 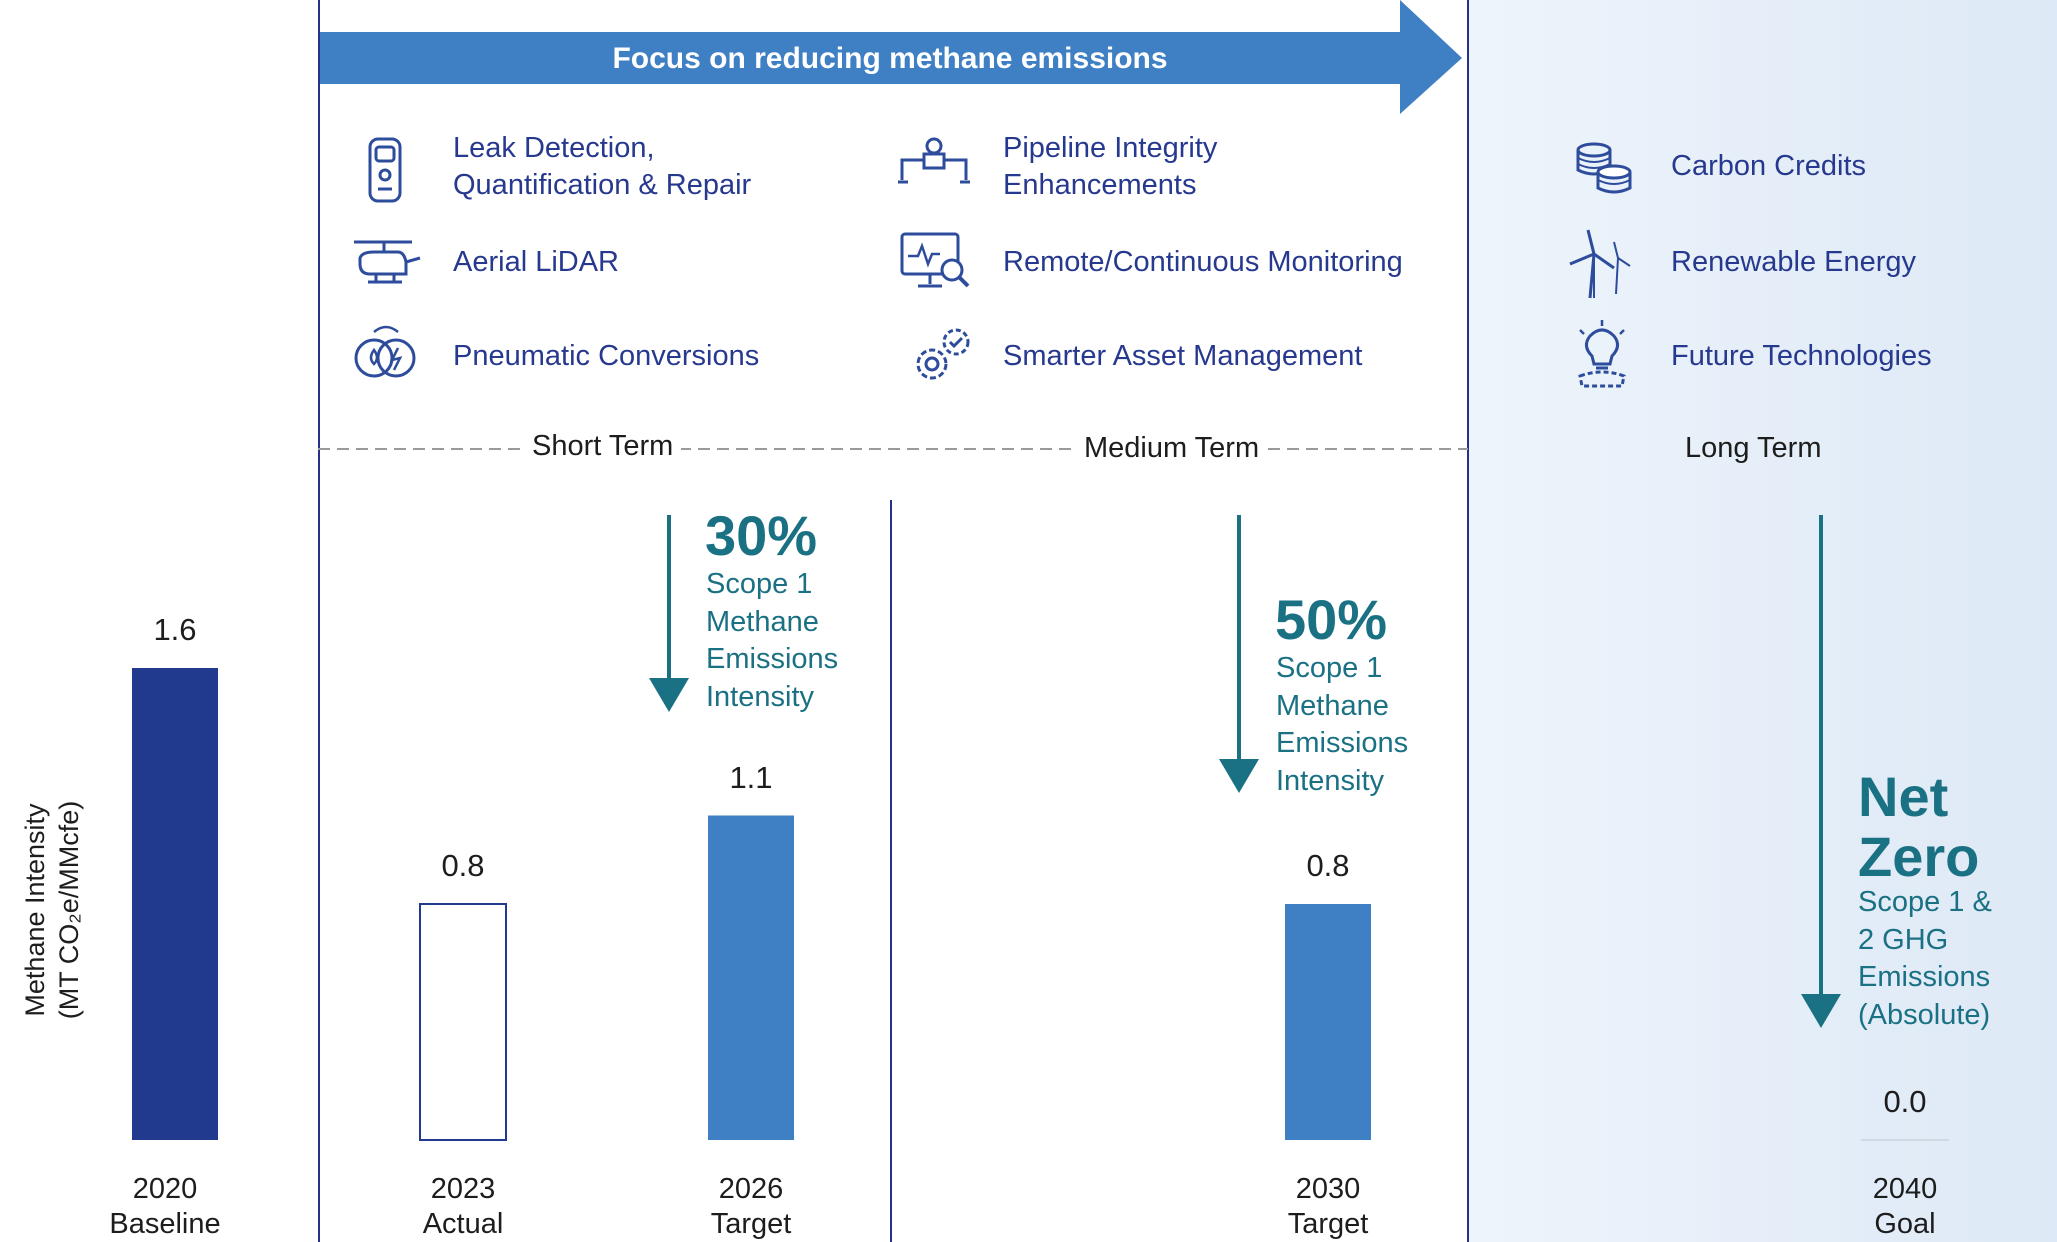 What do you see at coordinates (891, 871) in the screenshot?
I see `divider-medium-start` at bounding box center [891, 871].